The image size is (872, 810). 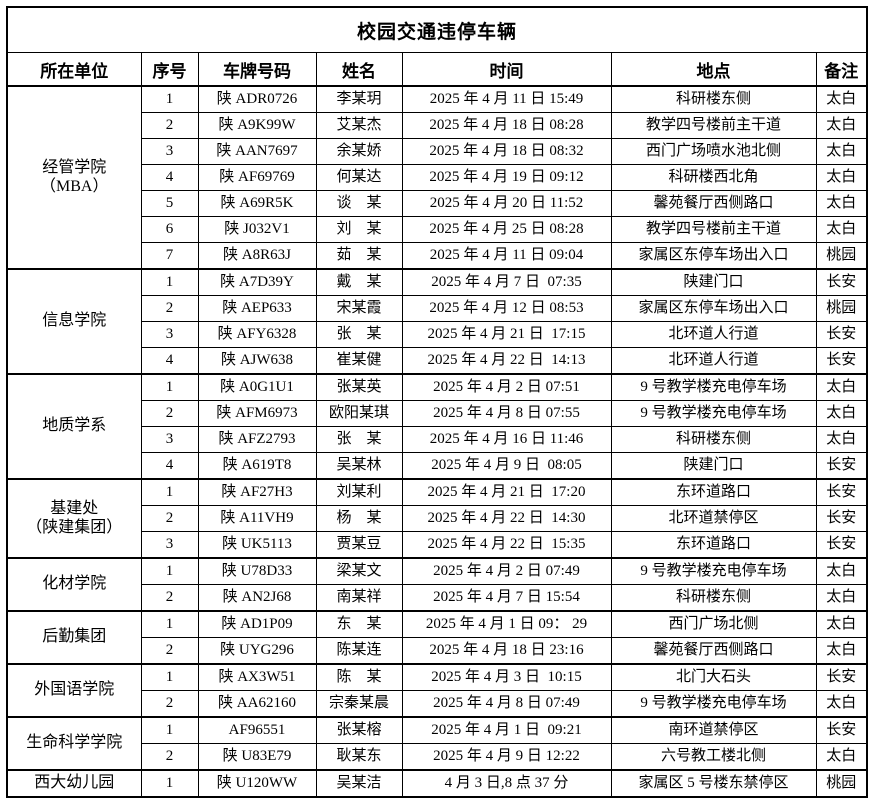 I want to click on plate-cell: 陕 AN2J68, so click(x=257, y=598).